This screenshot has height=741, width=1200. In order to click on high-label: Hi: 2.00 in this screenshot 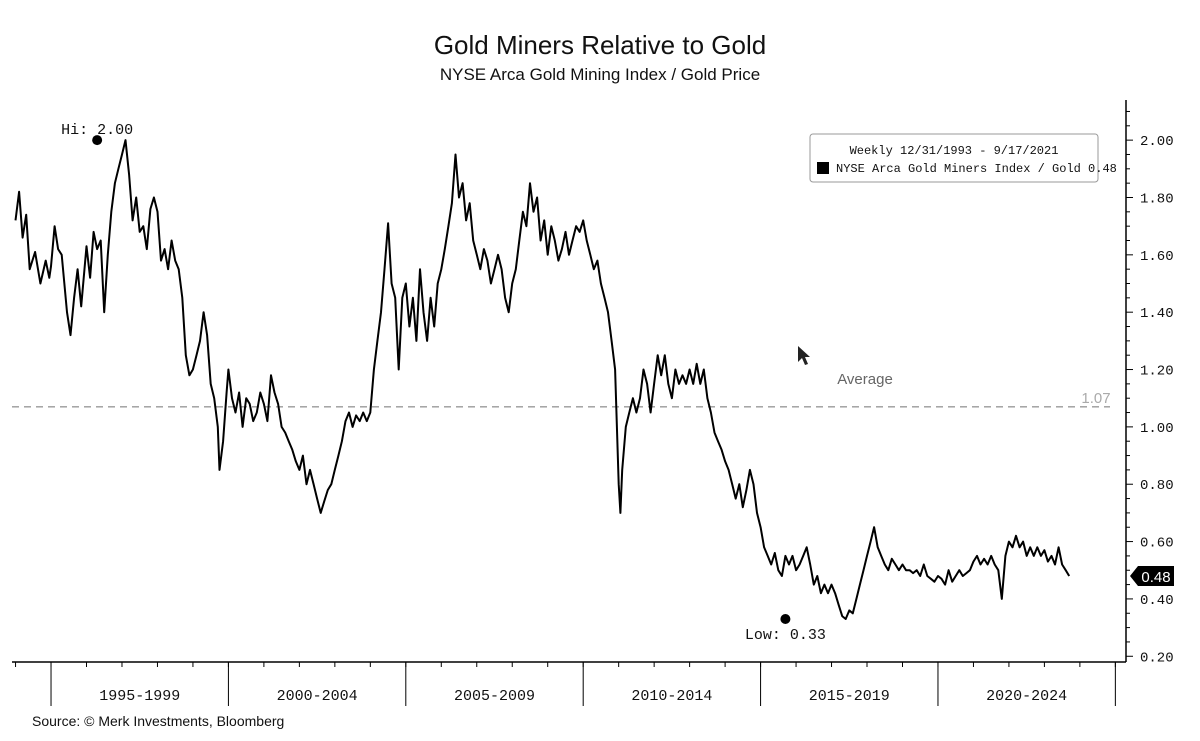, I will do `click(97, 130)`.